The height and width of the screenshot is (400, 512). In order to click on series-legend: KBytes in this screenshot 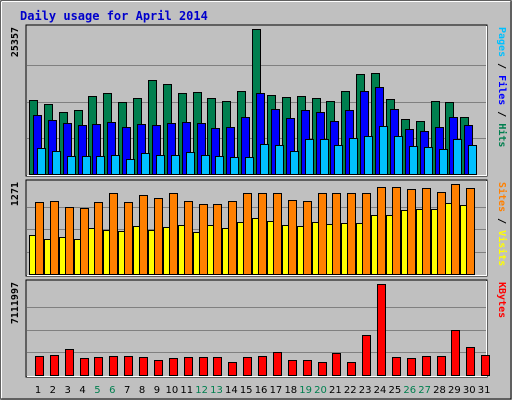, I will do `click(501, 300)`.